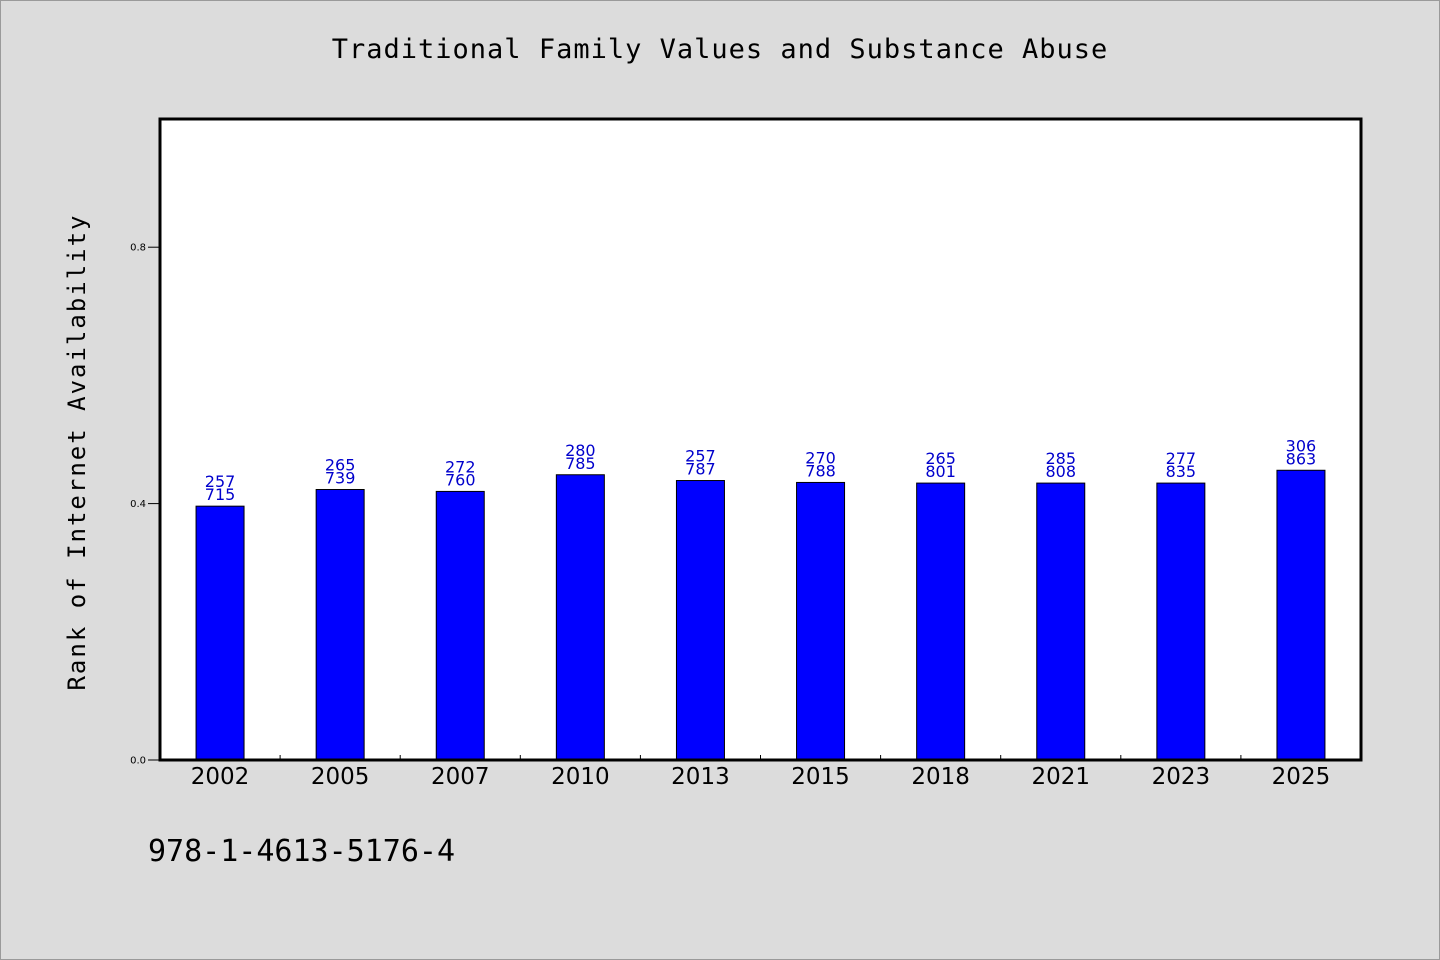  Describe the element at coordinates (302, 851) in the screenshot. I see `footnote-isbn: 978-1-4613-5176-4` at that location.